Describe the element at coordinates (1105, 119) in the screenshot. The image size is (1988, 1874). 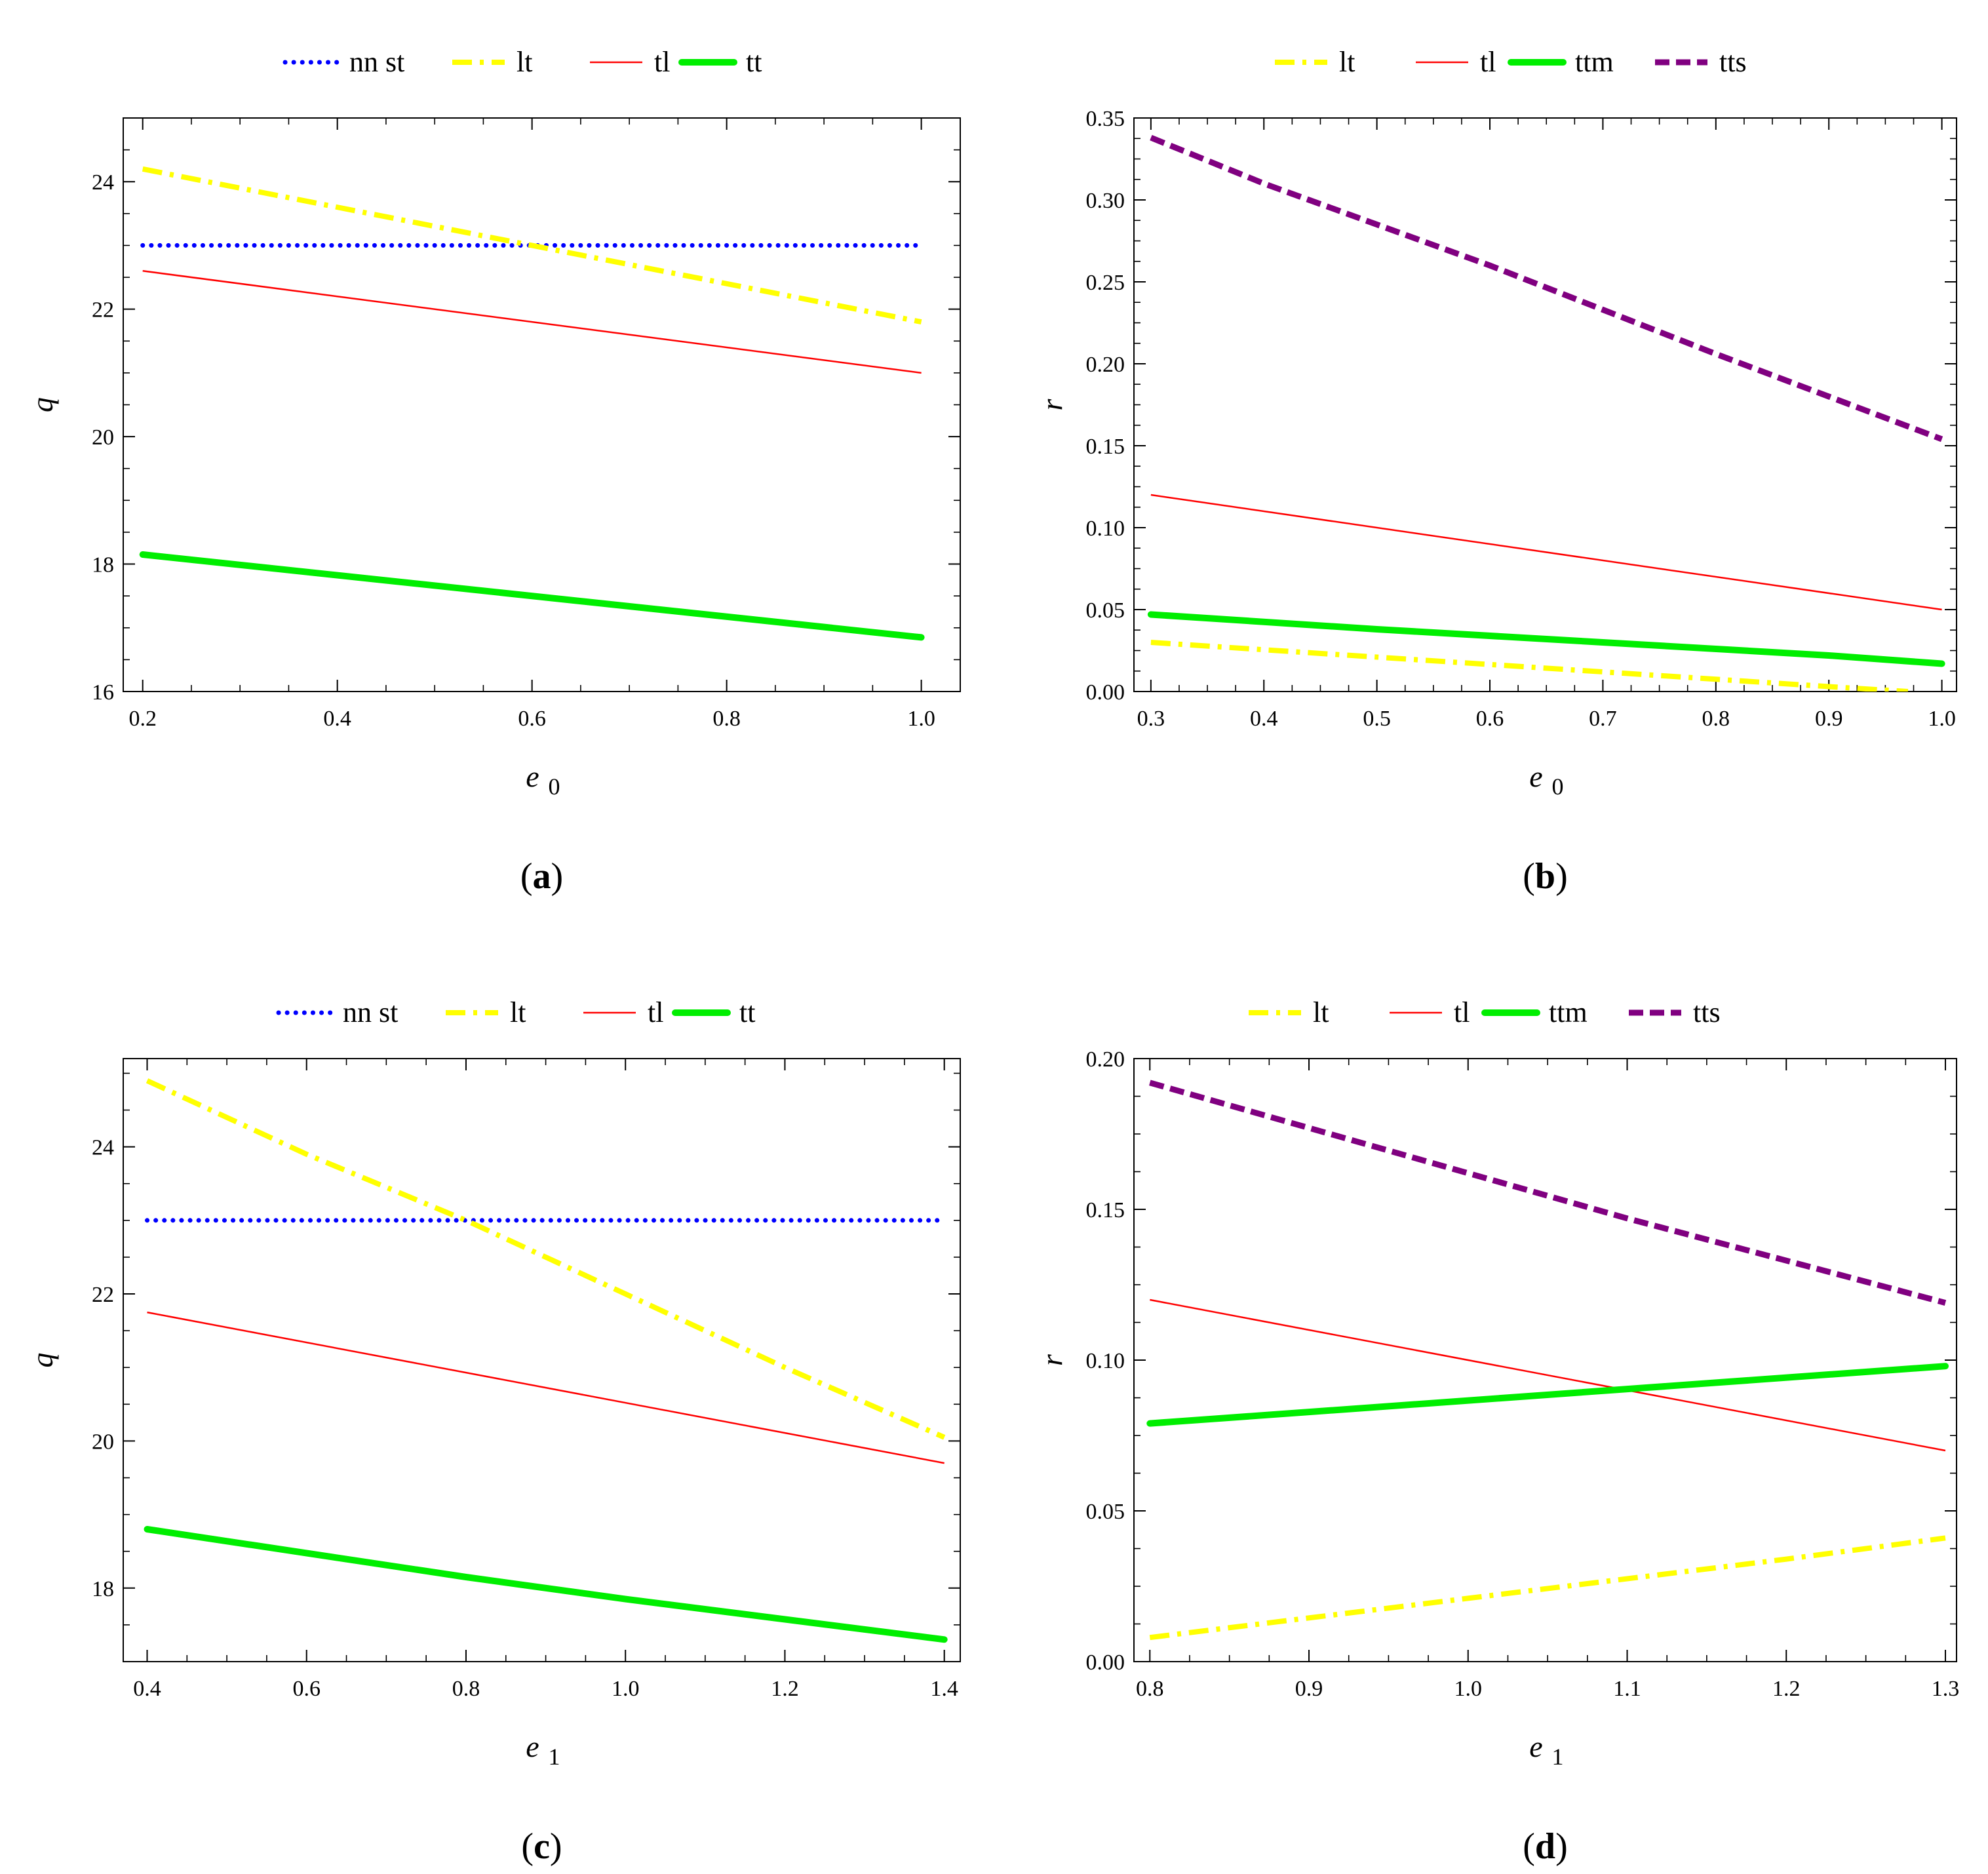
I see `y-tick-label: 0.35` at that location.